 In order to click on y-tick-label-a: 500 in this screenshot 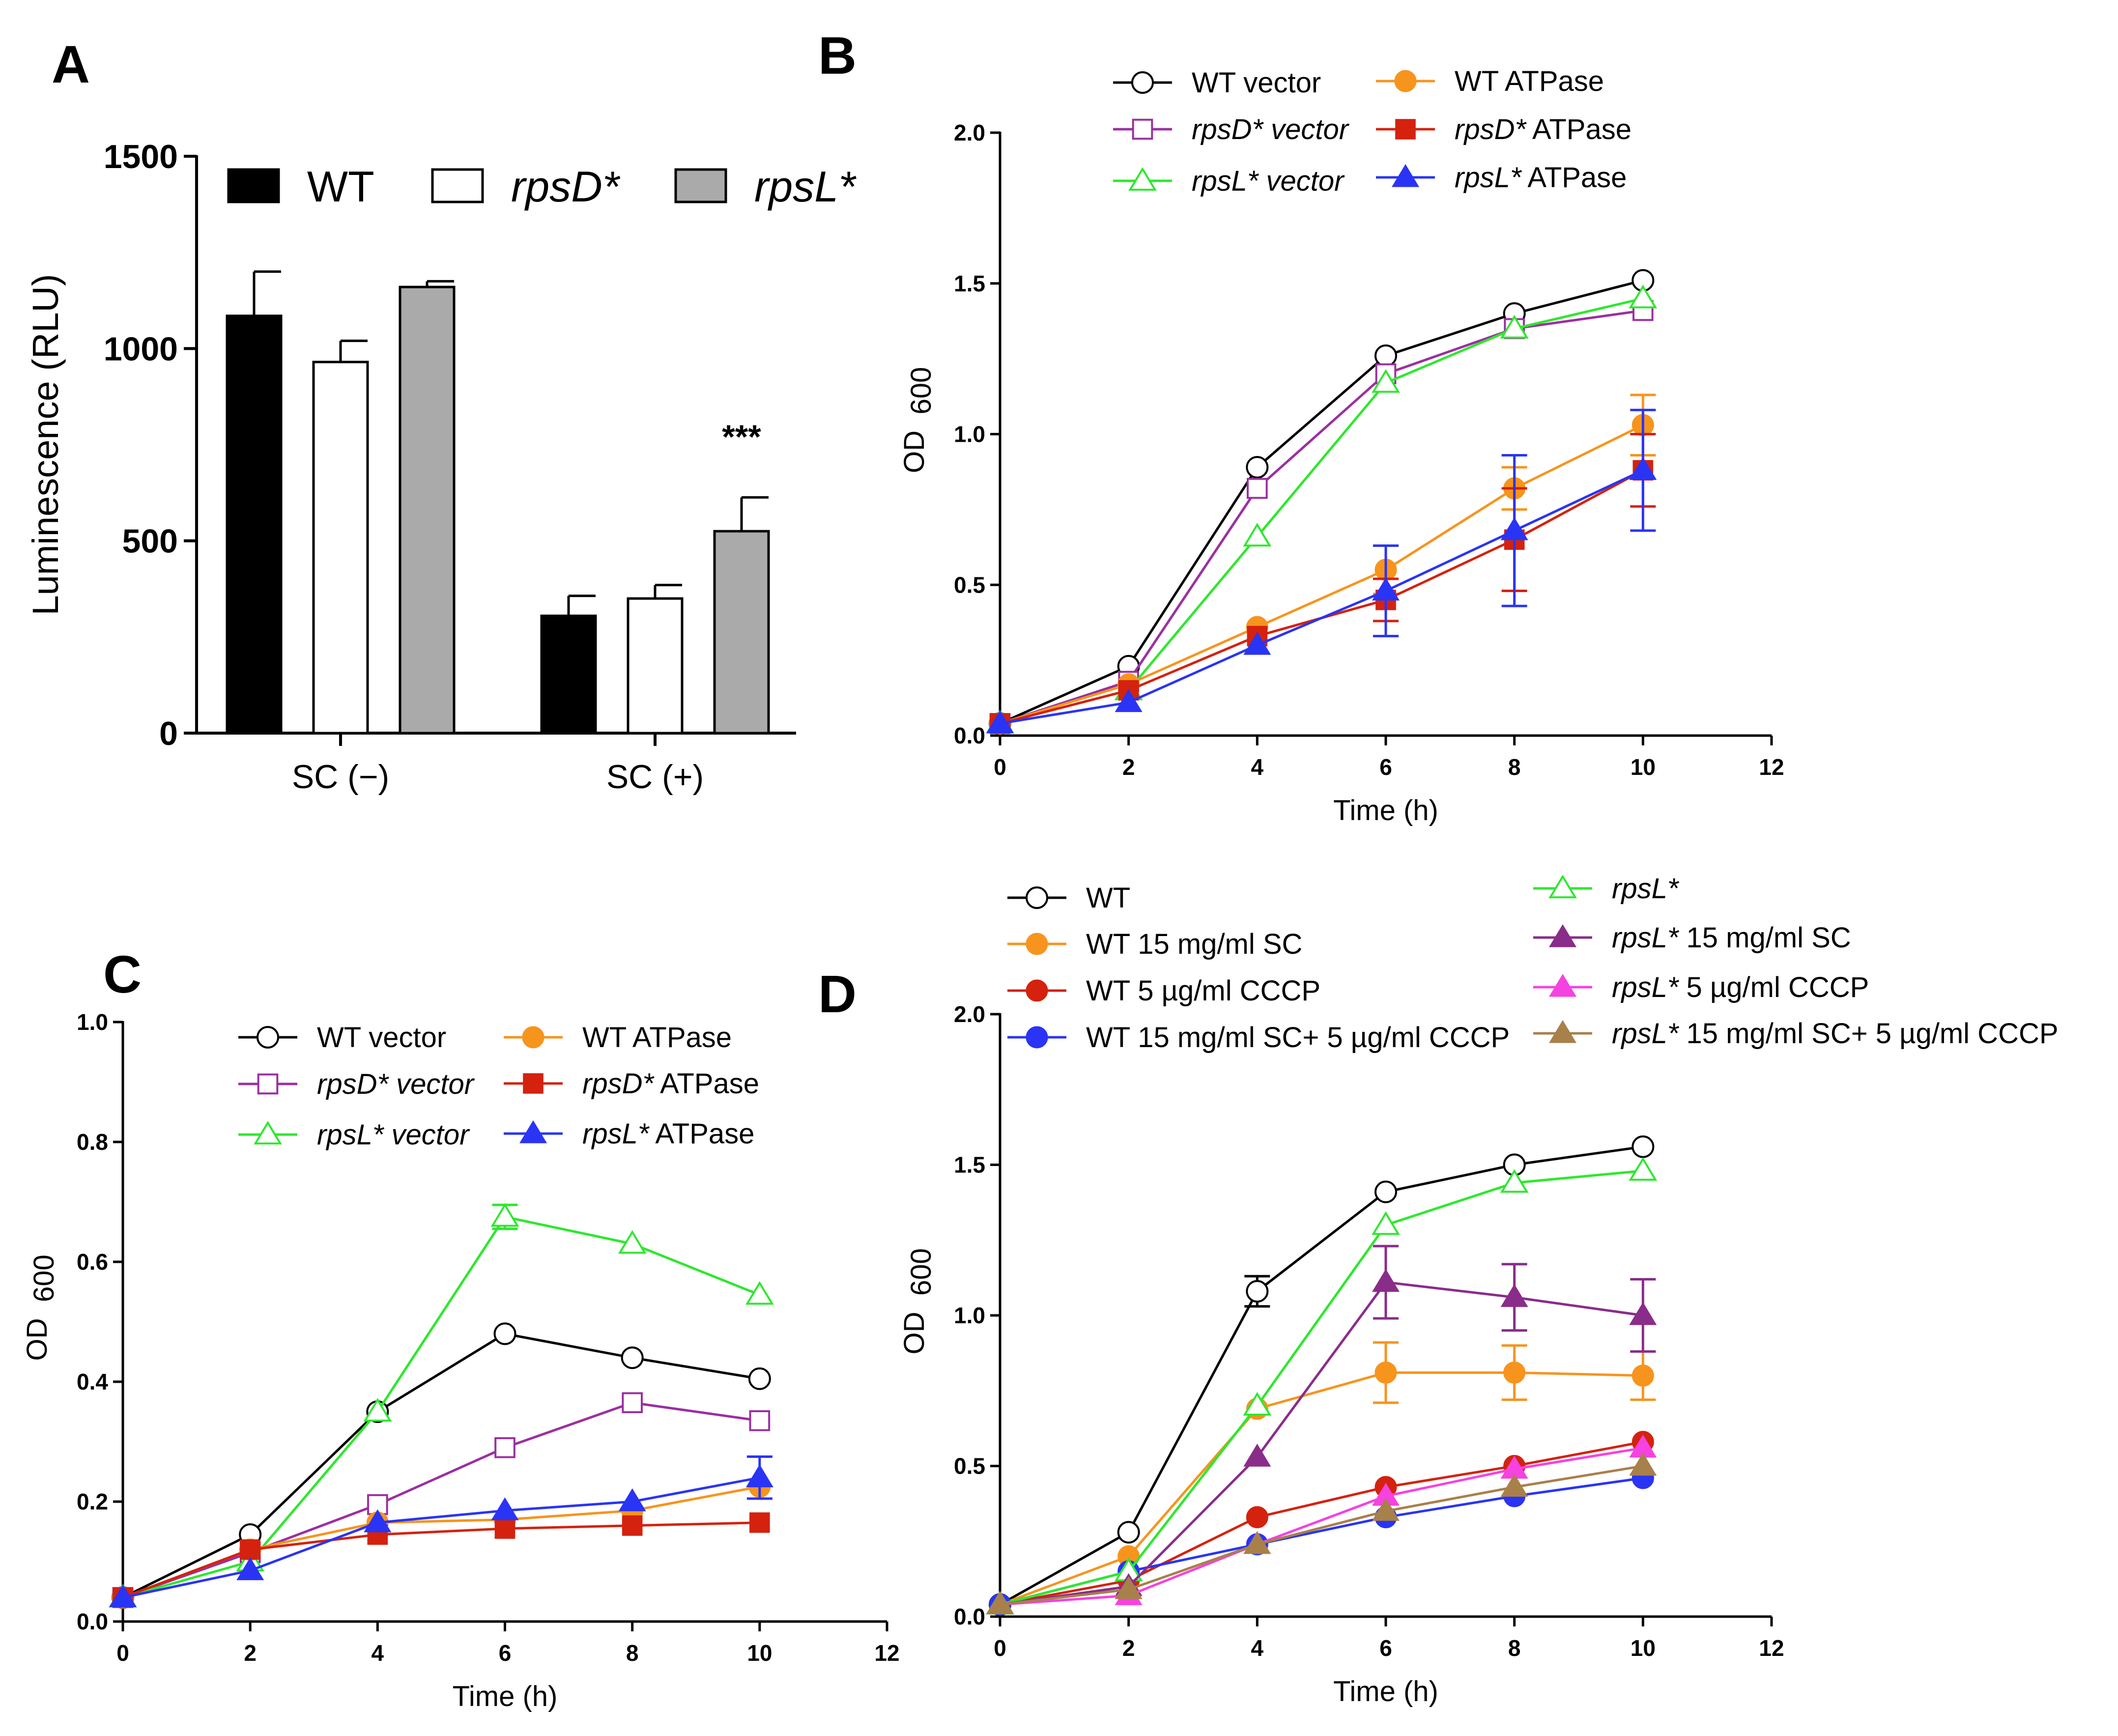, I will do `click(150, 541)`.